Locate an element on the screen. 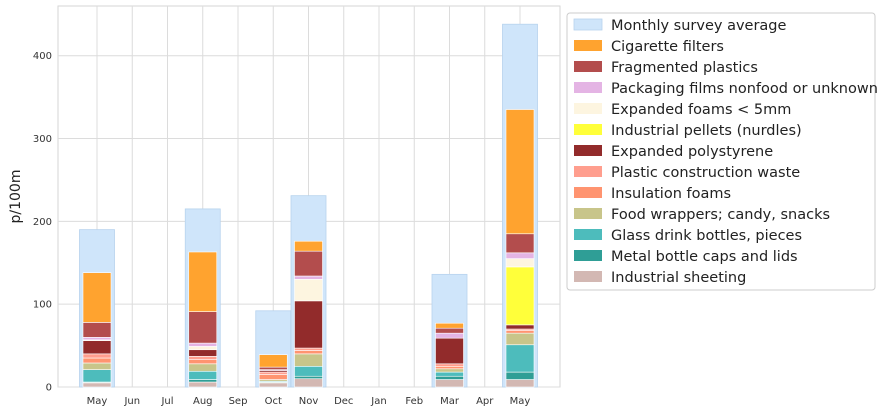 This screenshot has width=882, height=411. y-tick-label: 400 is located at coordinates (42, 56).